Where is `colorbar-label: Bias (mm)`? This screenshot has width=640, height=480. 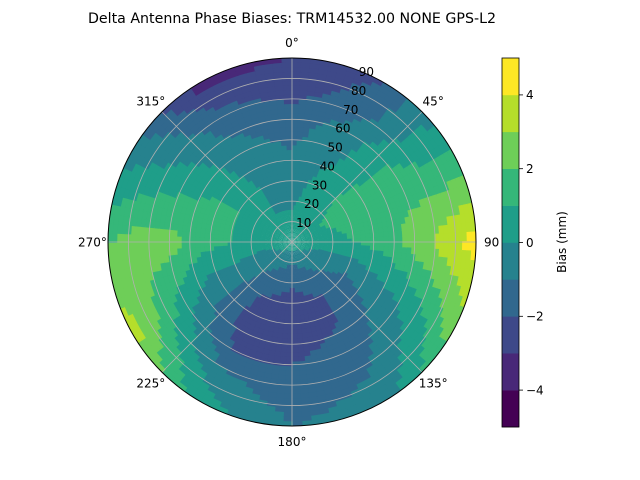
colorbar-label: Bias (mm) is located at coordinates (562, 242).